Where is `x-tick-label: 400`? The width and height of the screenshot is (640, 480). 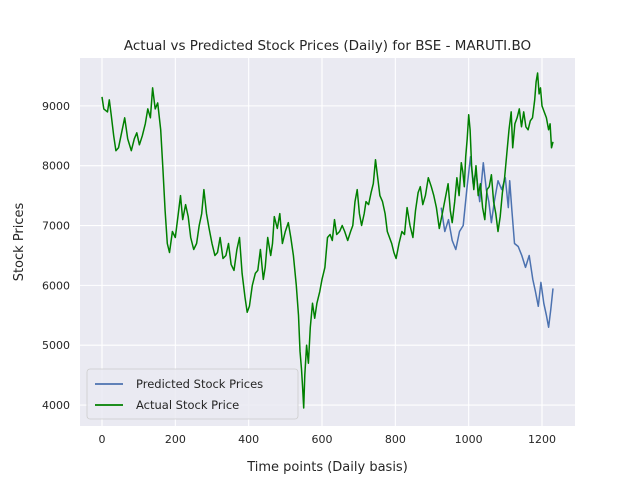
x-tick-label: 400 is located at coordinates (248, 439).